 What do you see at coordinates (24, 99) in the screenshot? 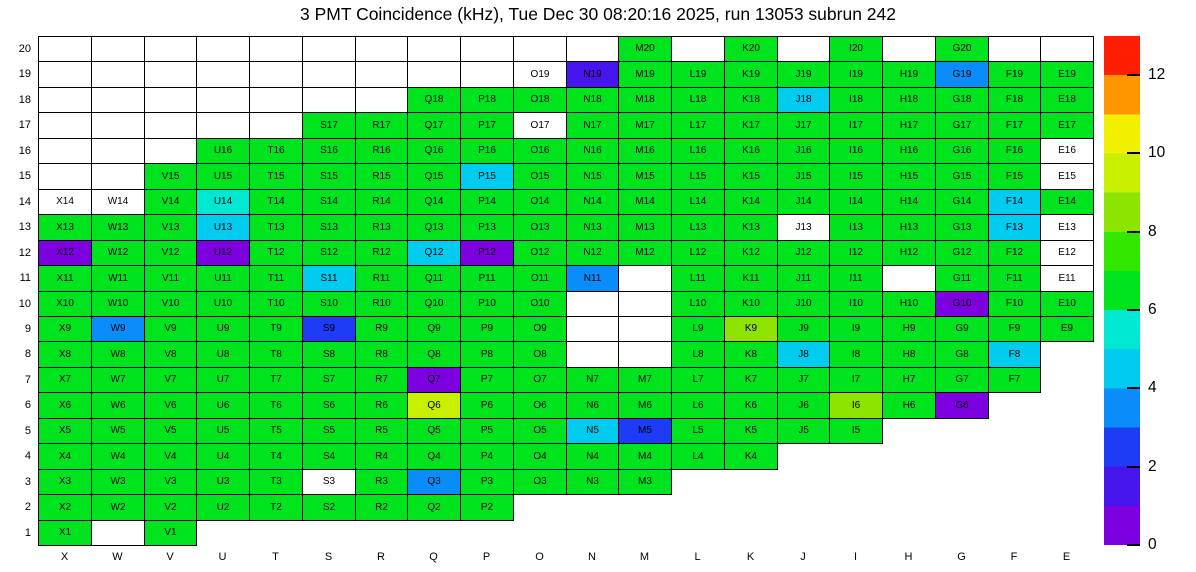
I see `y-axis-label: 18` at bounding box center [24, 99].